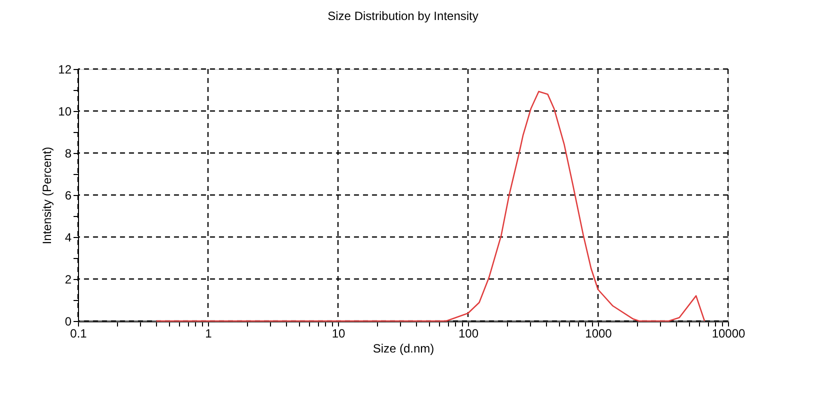 This screenshot has width=819, height=419. I want to click on x-axis-title: Size (d.nm), so click(403, 349).